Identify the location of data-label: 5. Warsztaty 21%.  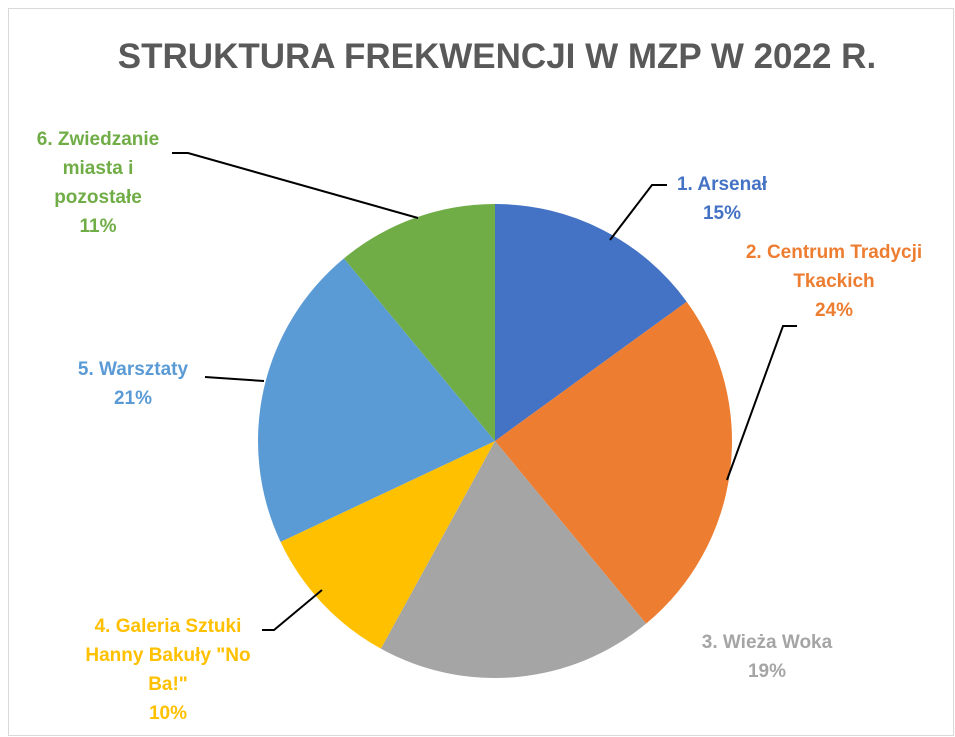
(133, 384).